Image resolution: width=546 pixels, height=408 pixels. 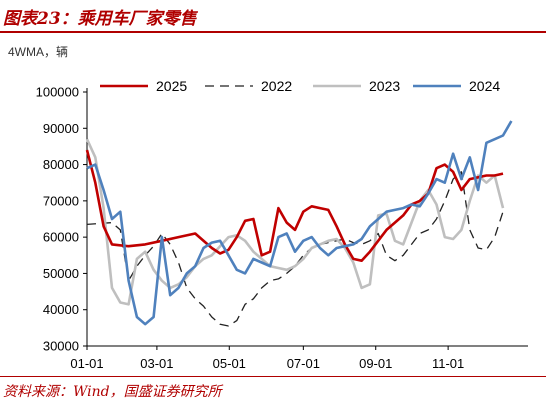 I want to click on y-tick-label: 30000, so click(x=61, y=346).